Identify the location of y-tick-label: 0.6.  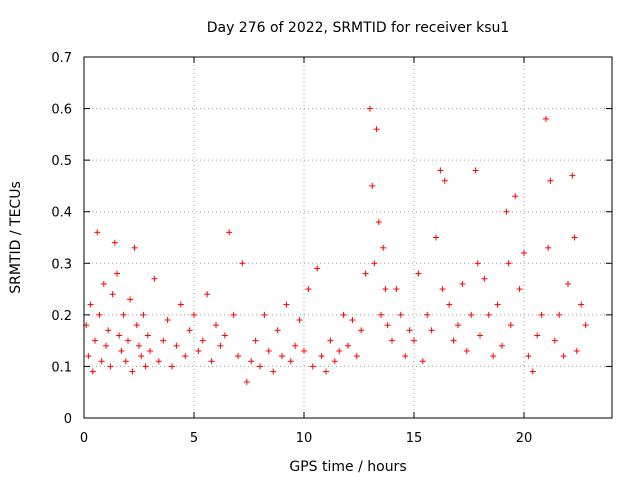
(61, 110).